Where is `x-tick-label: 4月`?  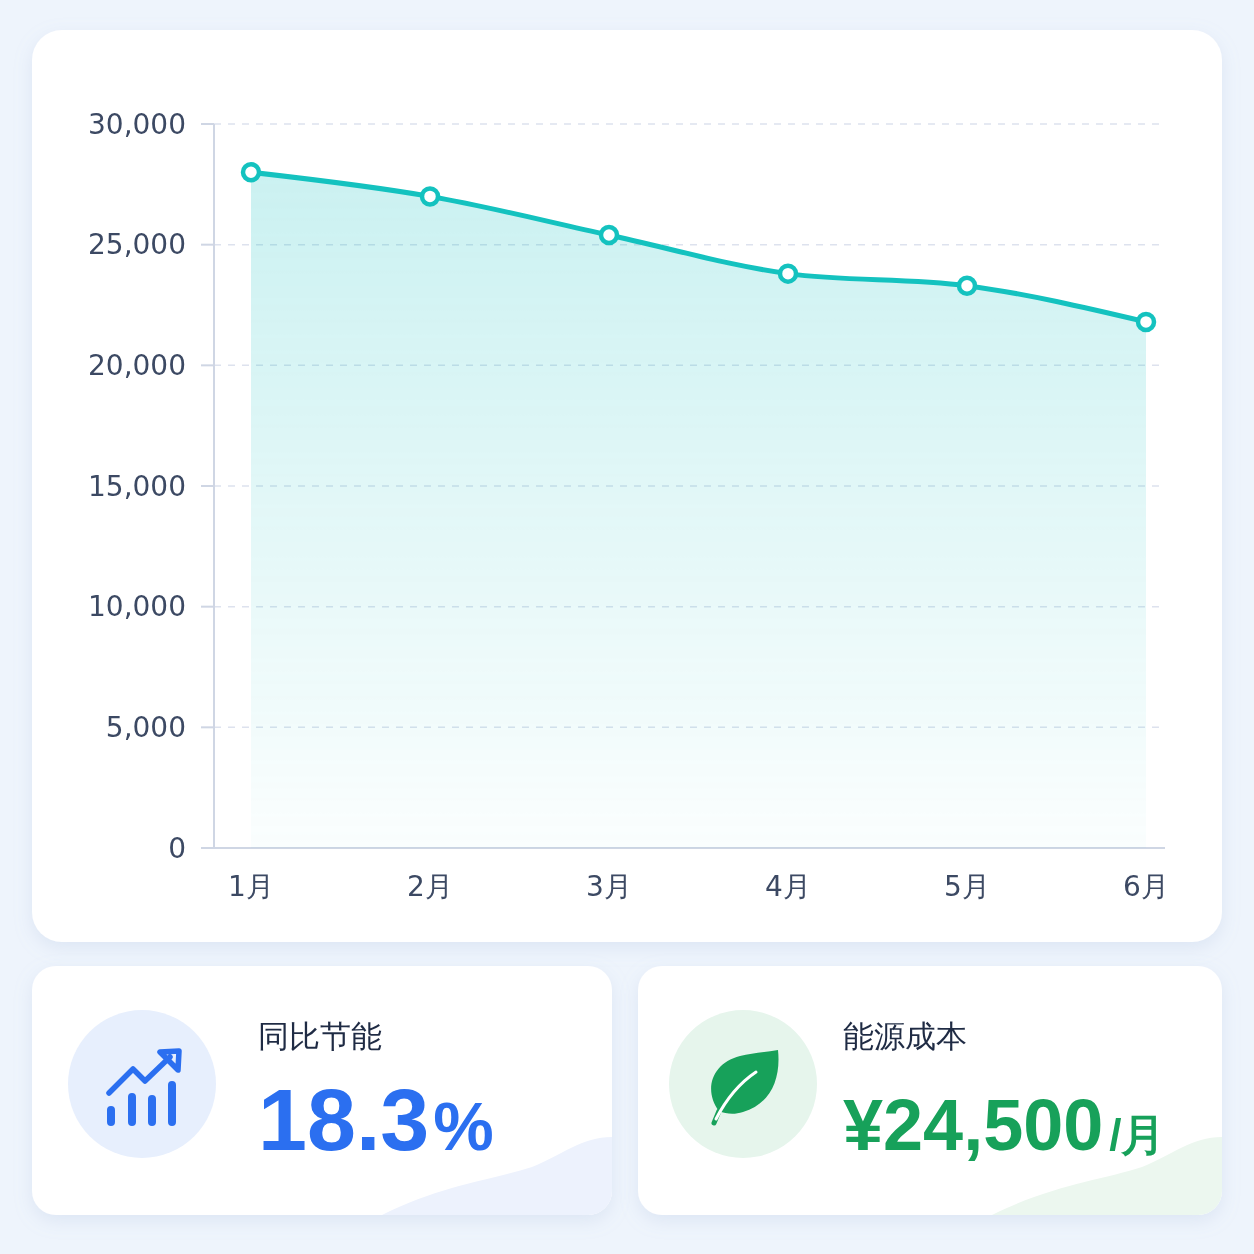
x-tick-label: 4月 is located at coordinates (788, 886).